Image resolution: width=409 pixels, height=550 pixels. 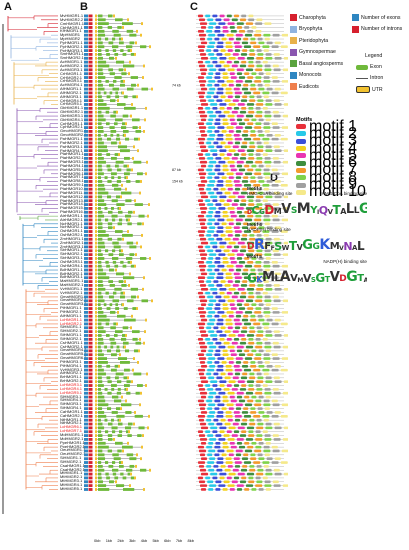 I want to click on gene-label: AtrHMGR1.1, so click(x=71, y=215).